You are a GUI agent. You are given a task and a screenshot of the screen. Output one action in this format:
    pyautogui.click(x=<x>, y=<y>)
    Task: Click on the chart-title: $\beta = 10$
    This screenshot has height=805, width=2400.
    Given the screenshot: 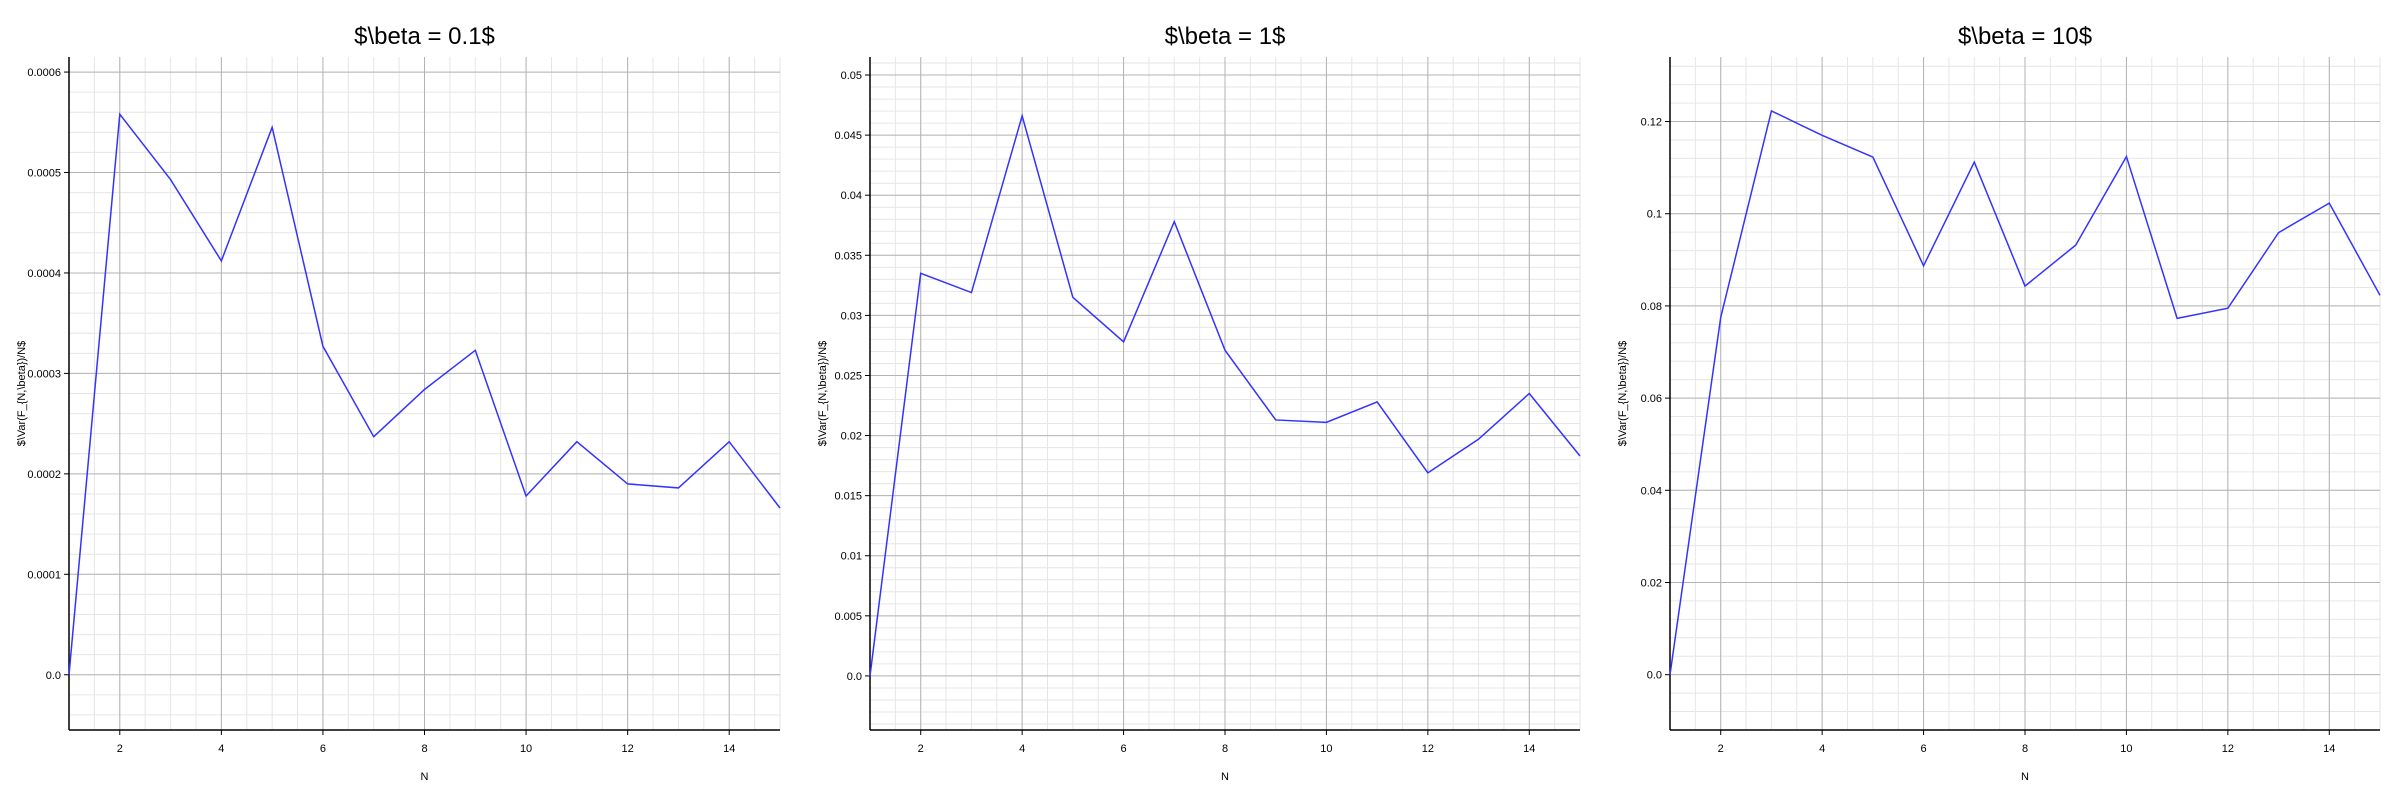 What is the action you would take?
    pyautogui.click(x=2025, y=36)
    